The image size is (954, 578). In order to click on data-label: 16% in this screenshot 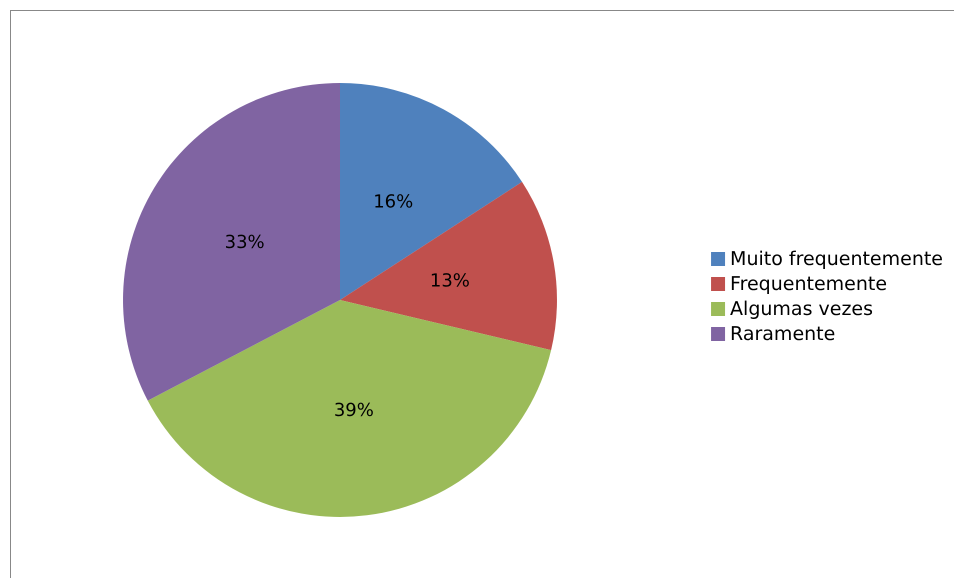, I will do `click(393, 202)`.